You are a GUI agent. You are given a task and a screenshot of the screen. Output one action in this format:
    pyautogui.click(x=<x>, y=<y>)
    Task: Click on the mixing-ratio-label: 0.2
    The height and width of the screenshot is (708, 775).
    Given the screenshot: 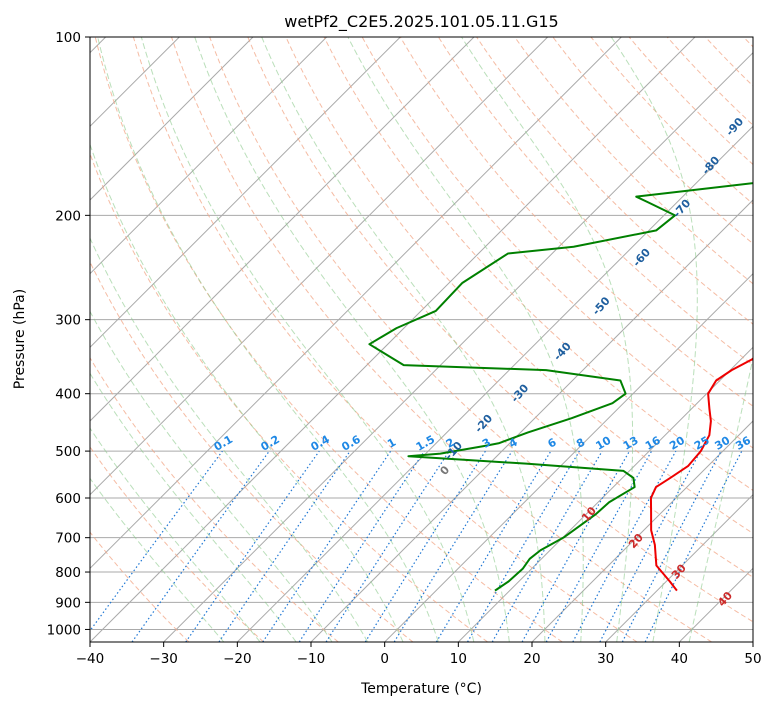 What is the action you would take?
    pyautogui.click(x=269, y=443)
    